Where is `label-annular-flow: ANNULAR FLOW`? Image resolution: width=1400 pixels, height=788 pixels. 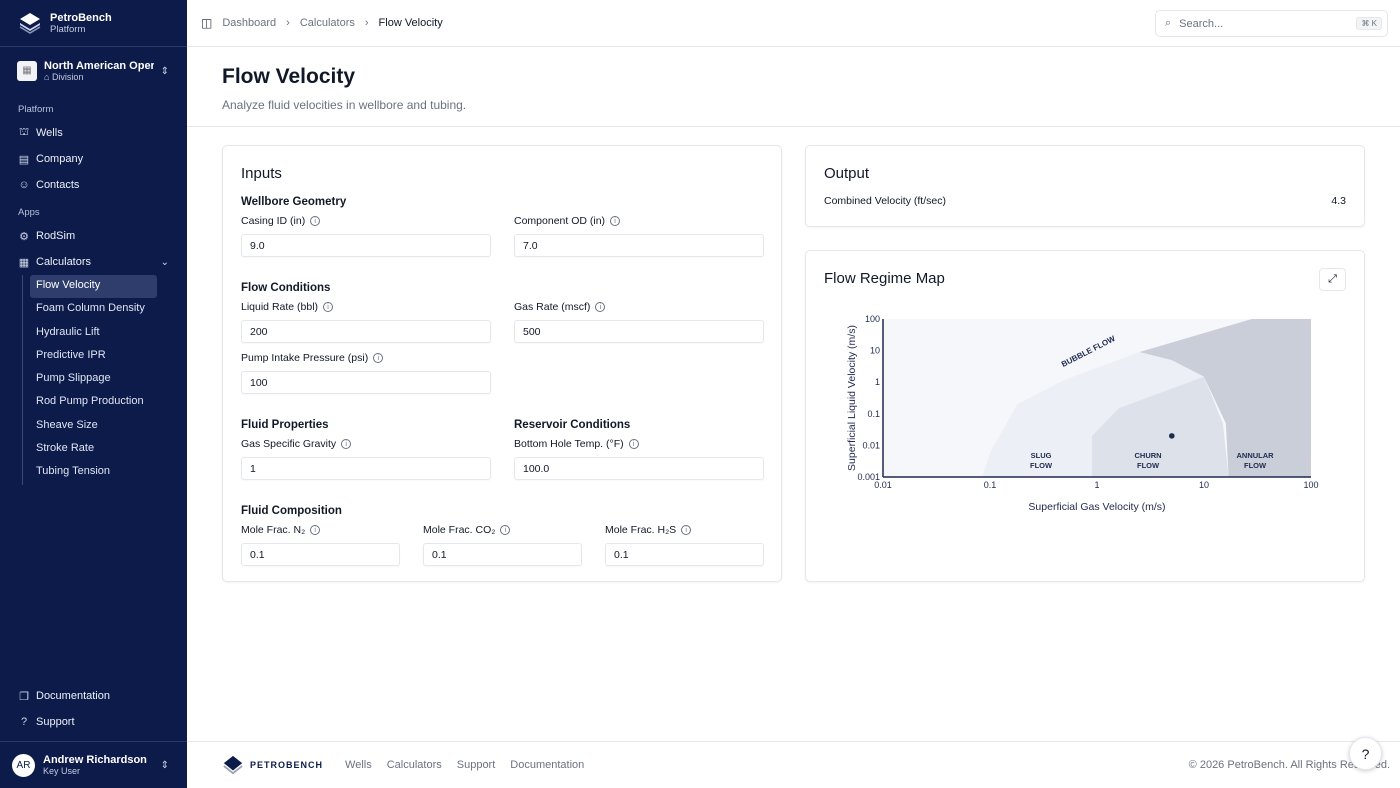 label-annular-flow: ANNULAR FLOW is located at coordinates (1256, 460).